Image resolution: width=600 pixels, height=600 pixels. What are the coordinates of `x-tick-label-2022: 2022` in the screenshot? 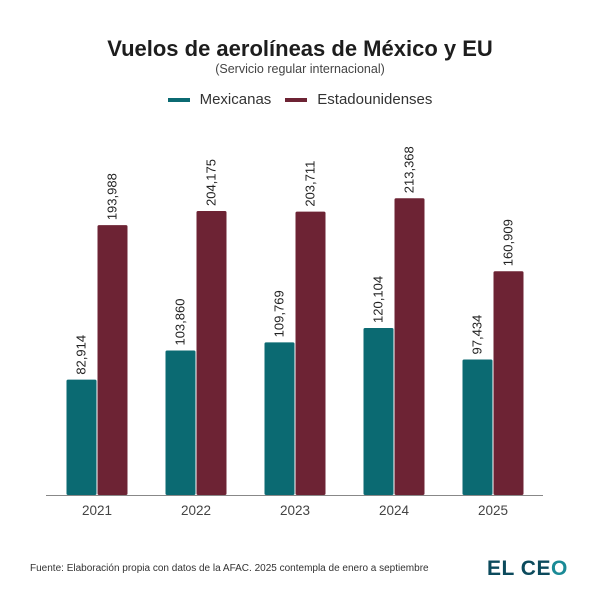 It's located at (196, 510).